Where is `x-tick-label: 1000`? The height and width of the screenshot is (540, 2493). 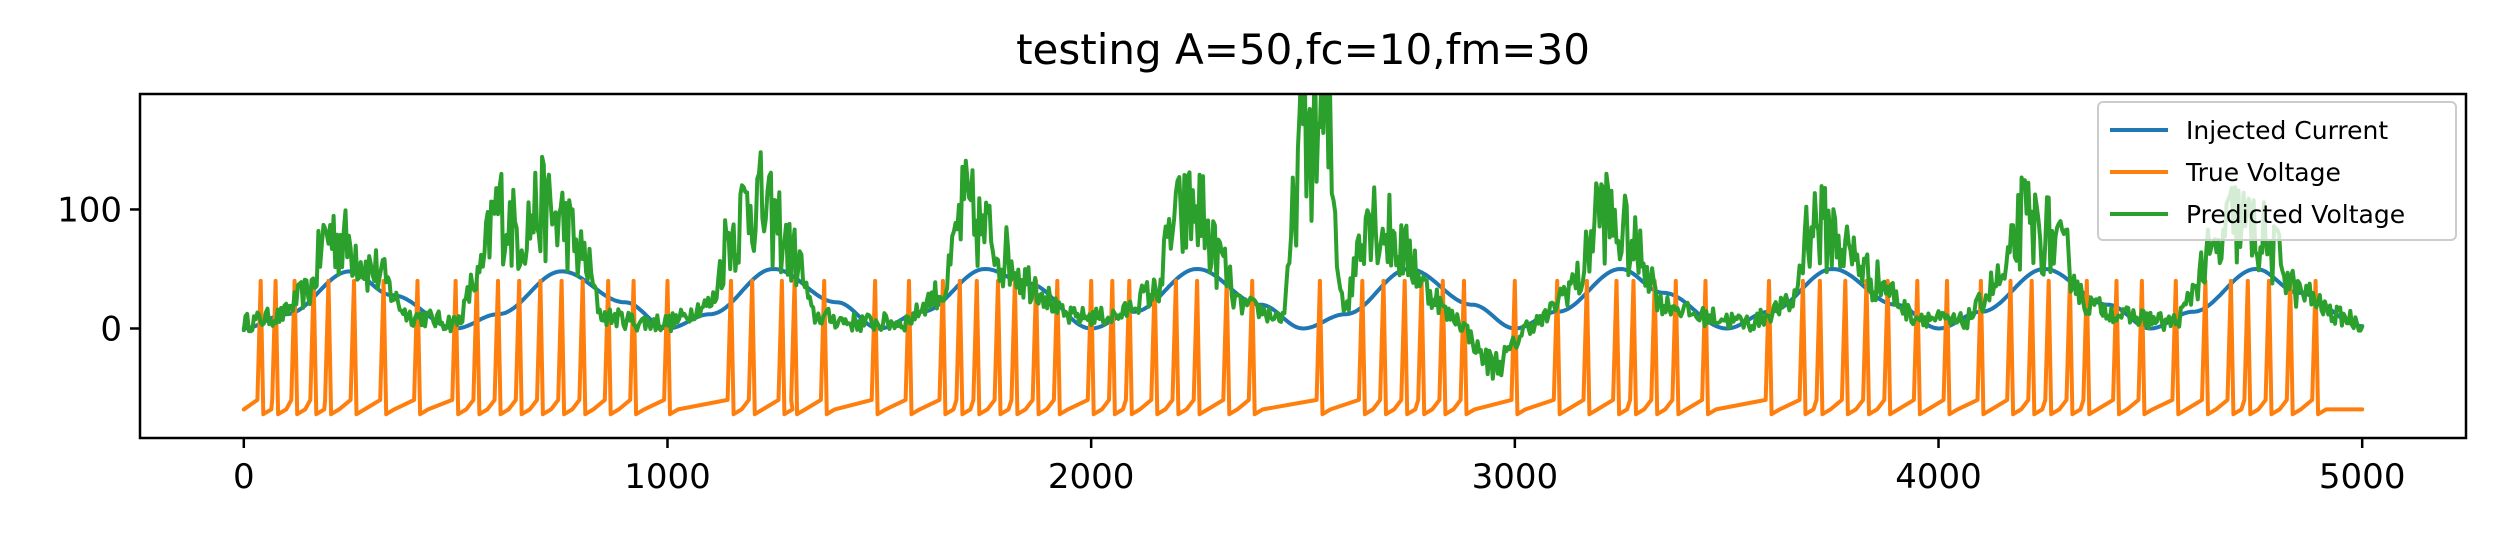 x-tick-label: 1000 is located at coordinates (667, 477).